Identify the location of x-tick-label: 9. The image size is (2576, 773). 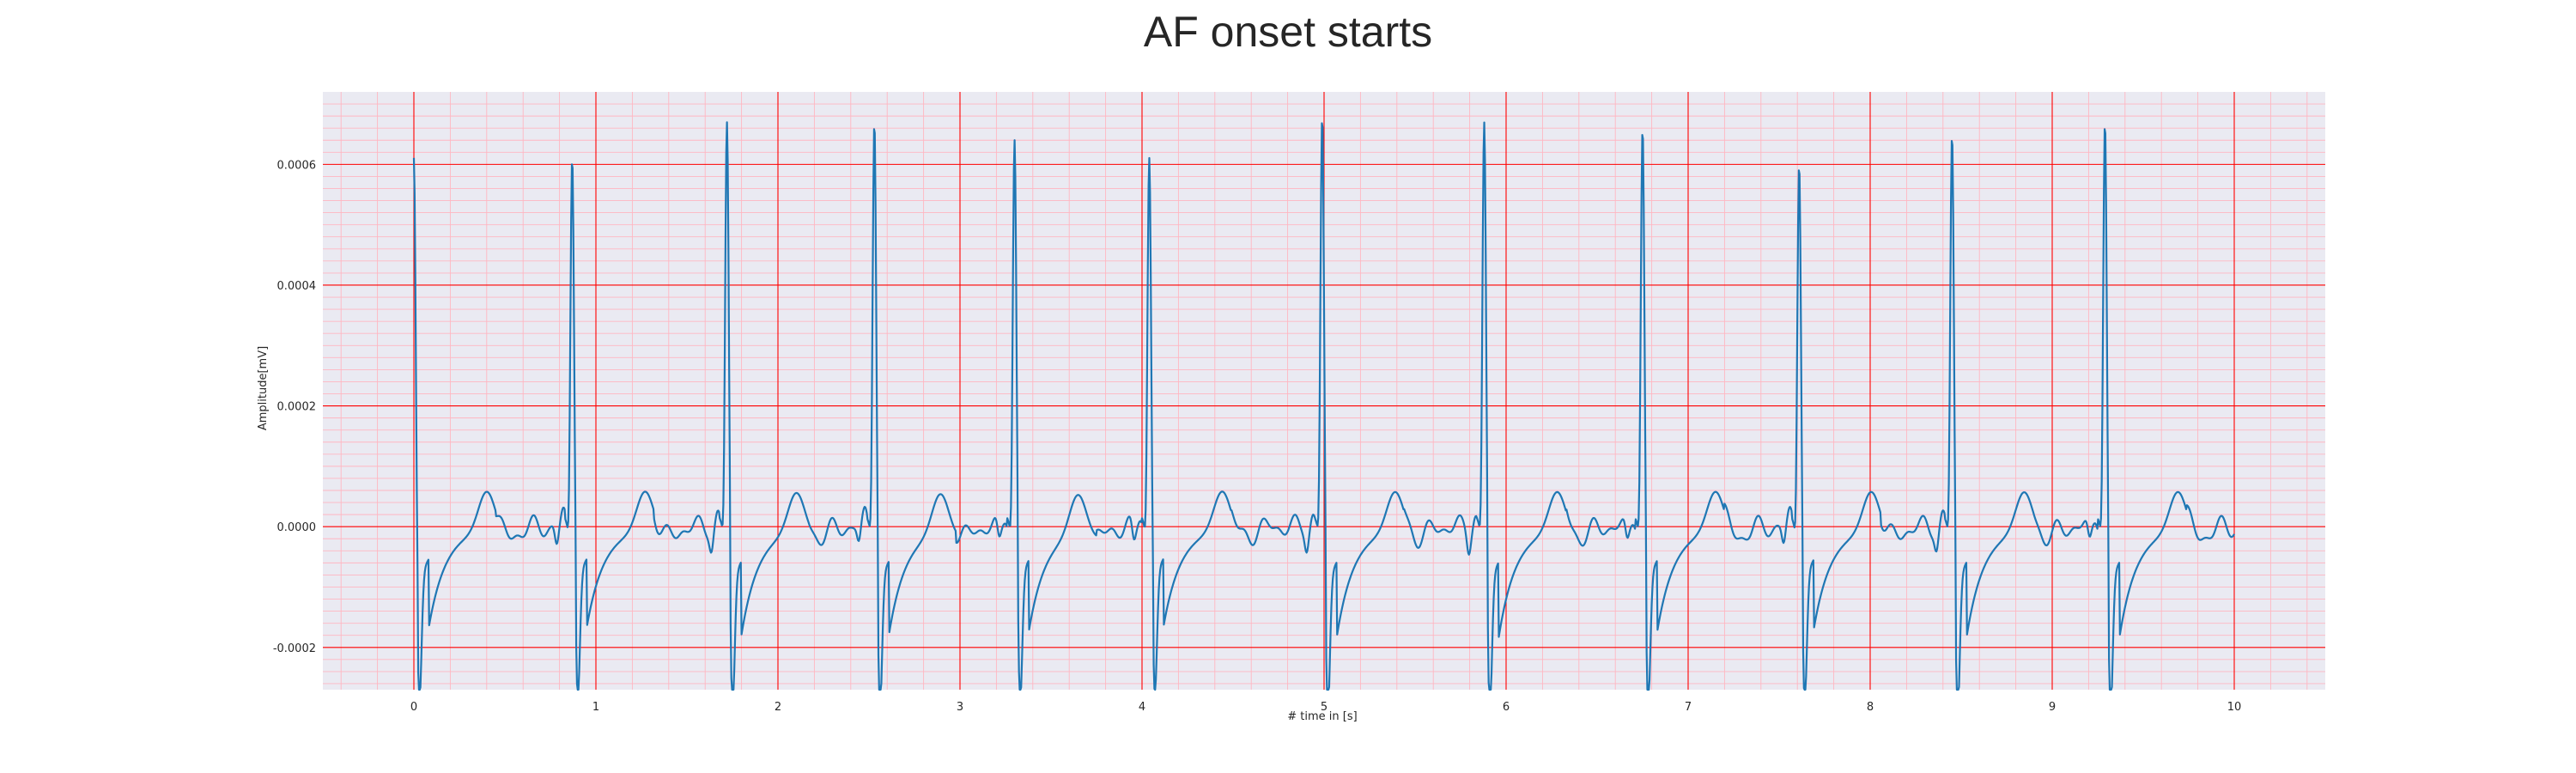
(2053, 707).